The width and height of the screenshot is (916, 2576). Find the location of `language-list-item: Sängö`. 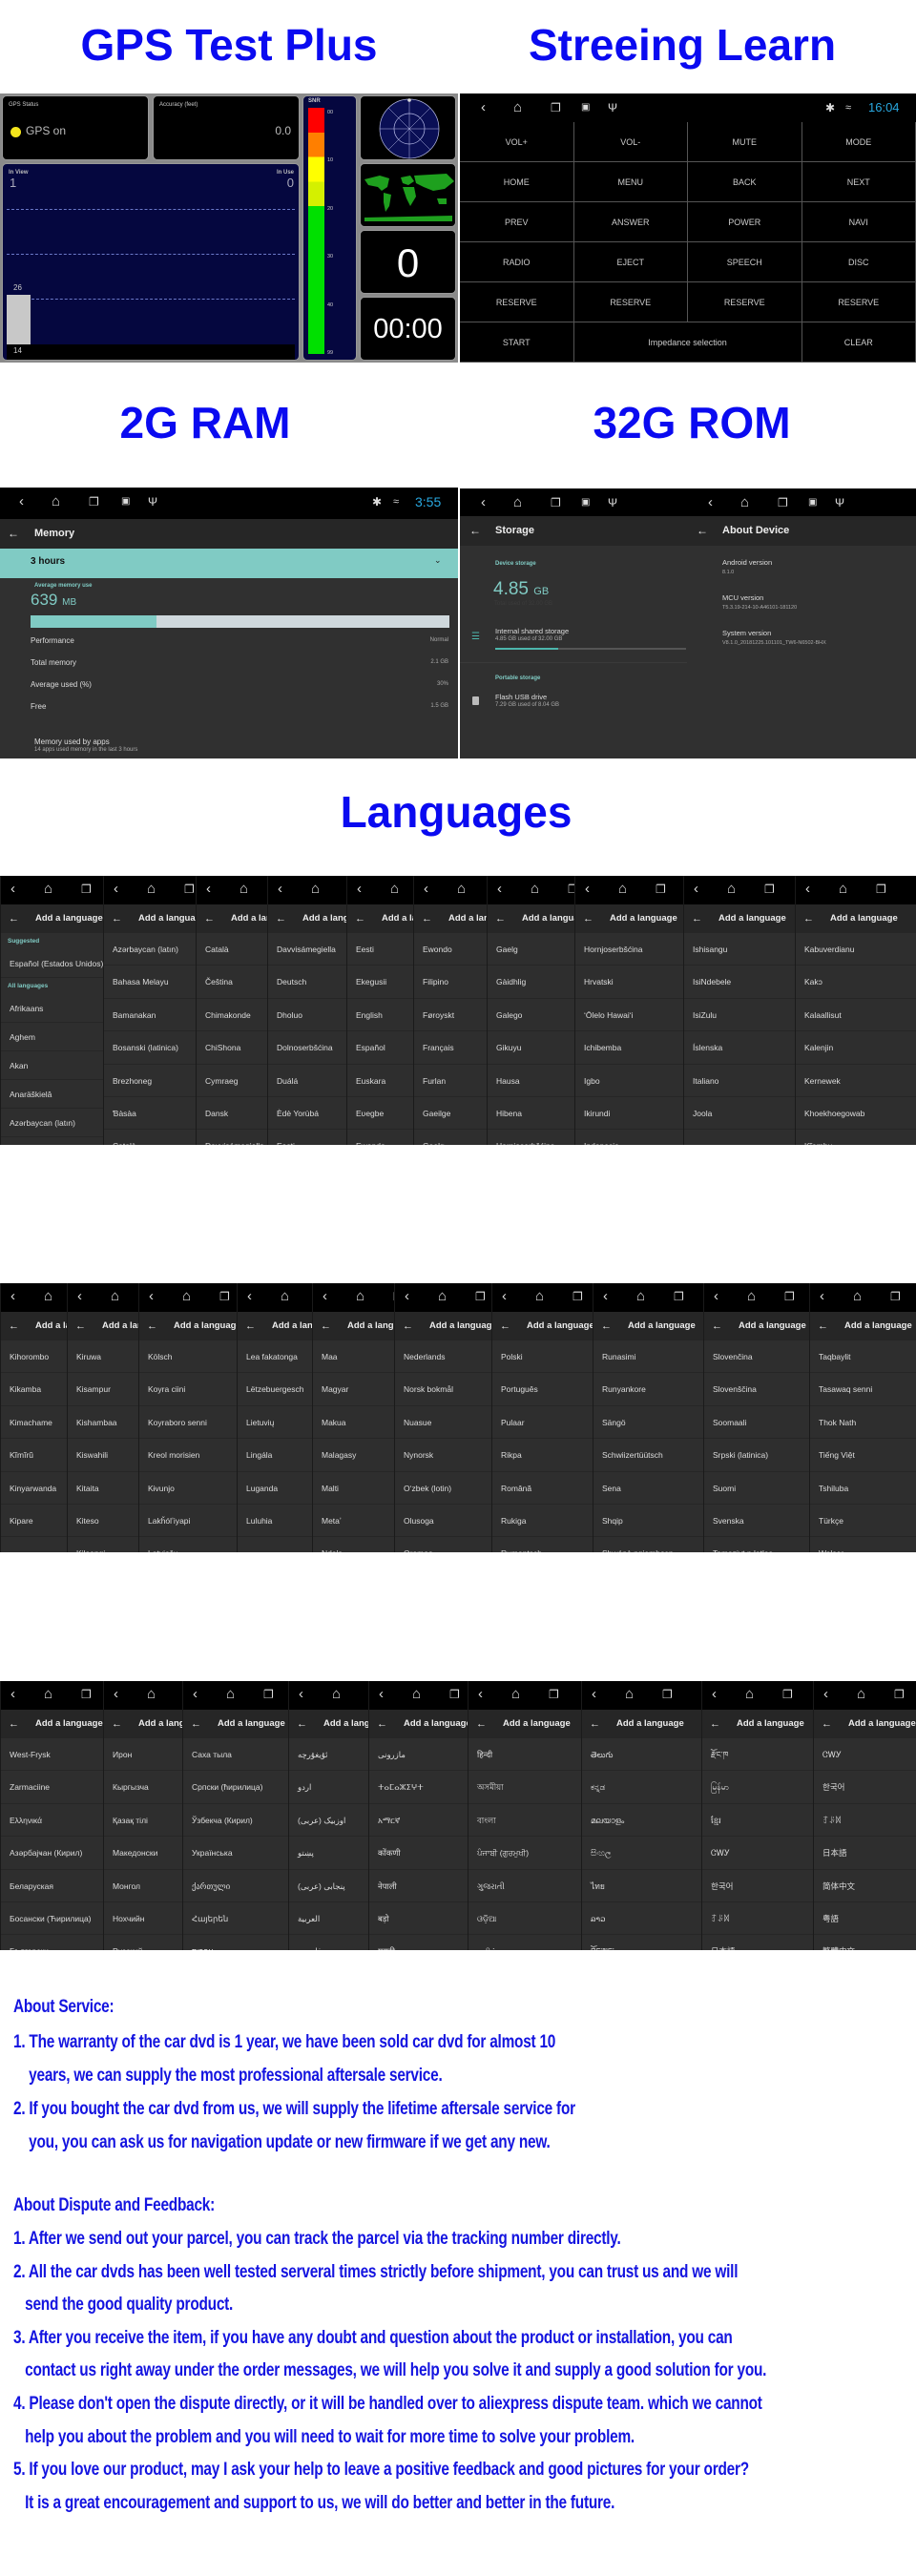

language-list-item: Sängö is located at coordinates (648, 1423).